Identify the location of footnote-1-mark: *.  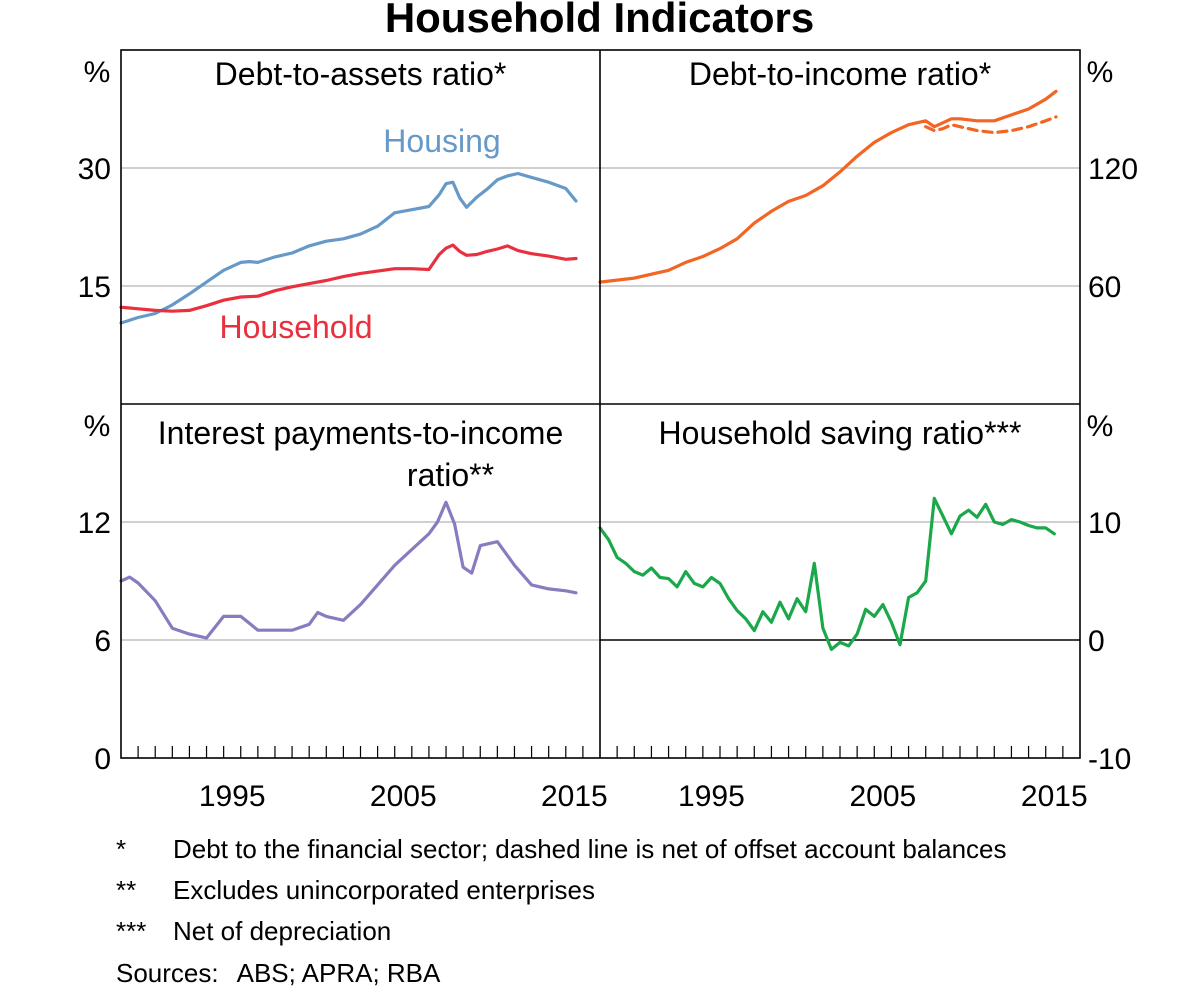
(121, 849).